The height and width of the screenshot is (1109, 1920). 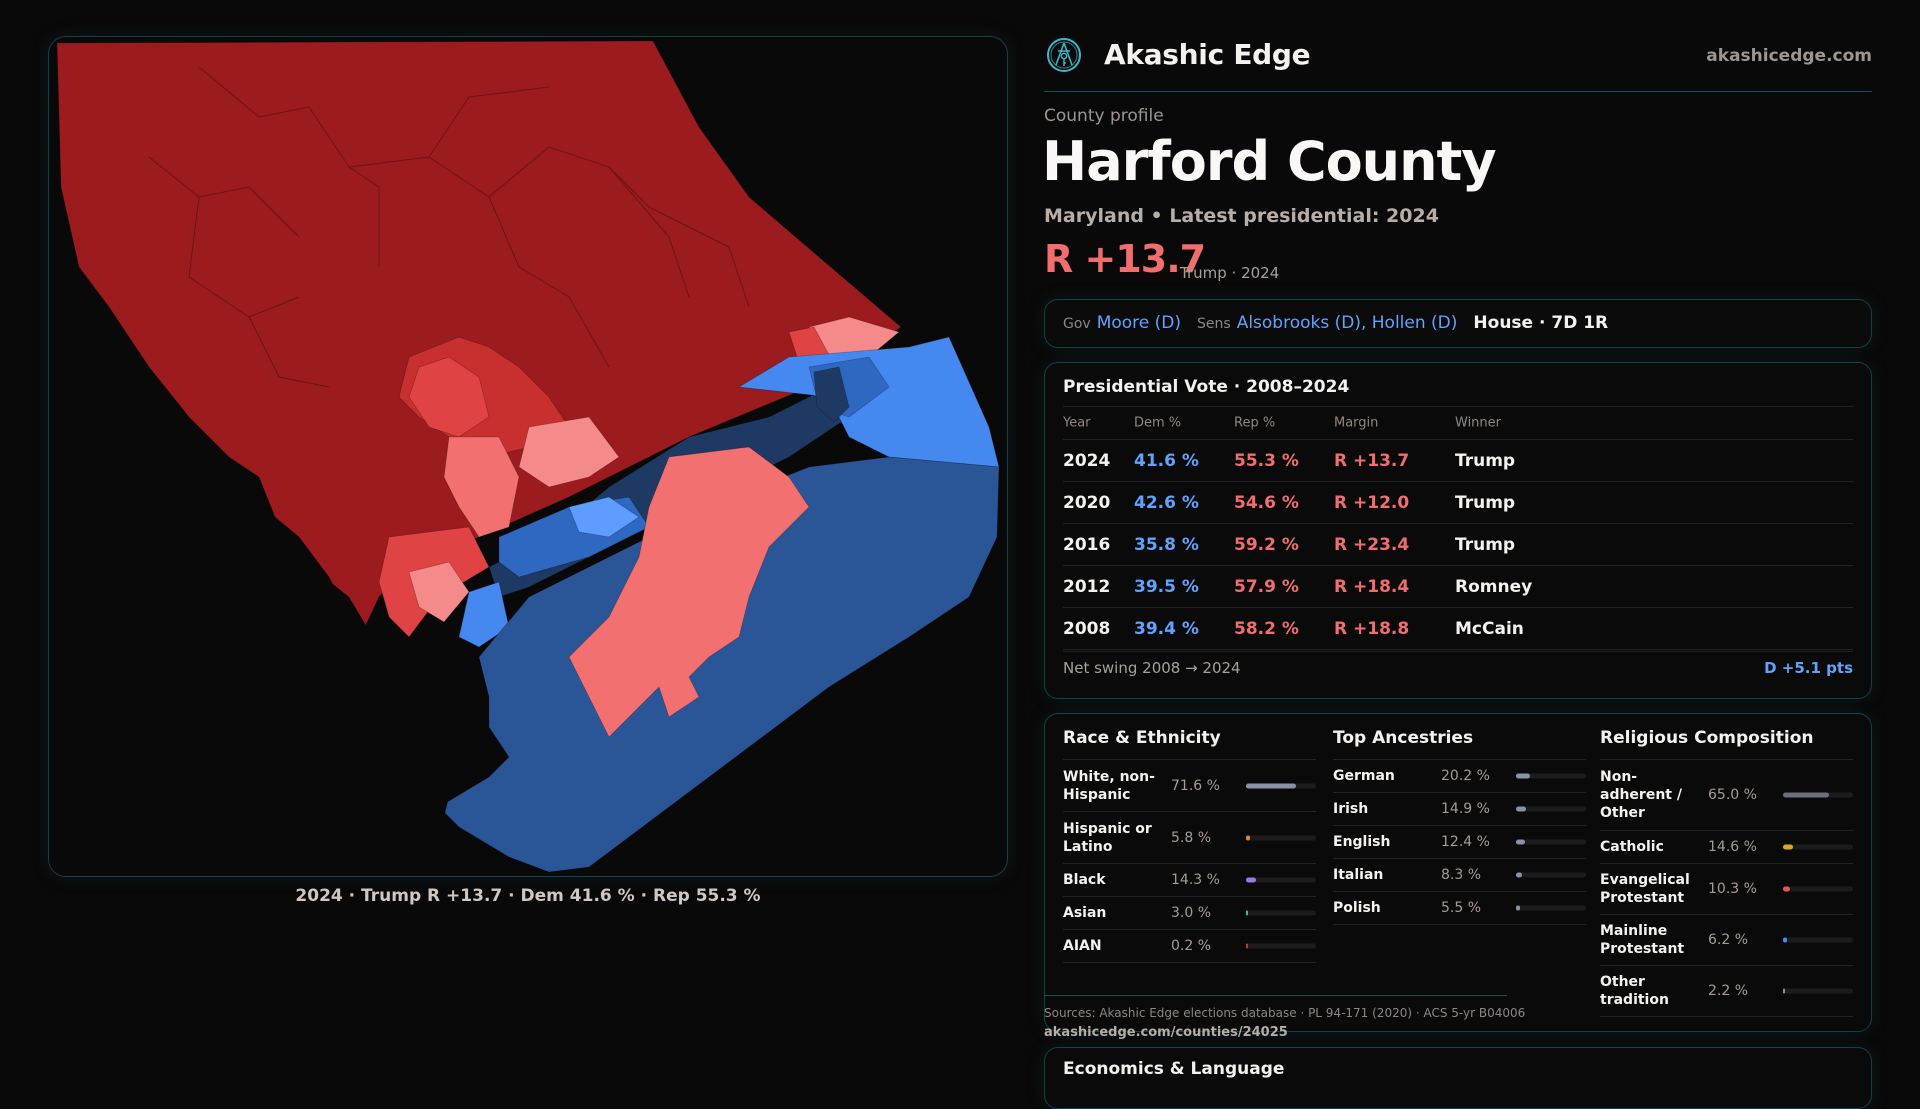 I want to click on senators-names: Alsobrooks (D), Hollen (D), so click(x=1347, y=323).